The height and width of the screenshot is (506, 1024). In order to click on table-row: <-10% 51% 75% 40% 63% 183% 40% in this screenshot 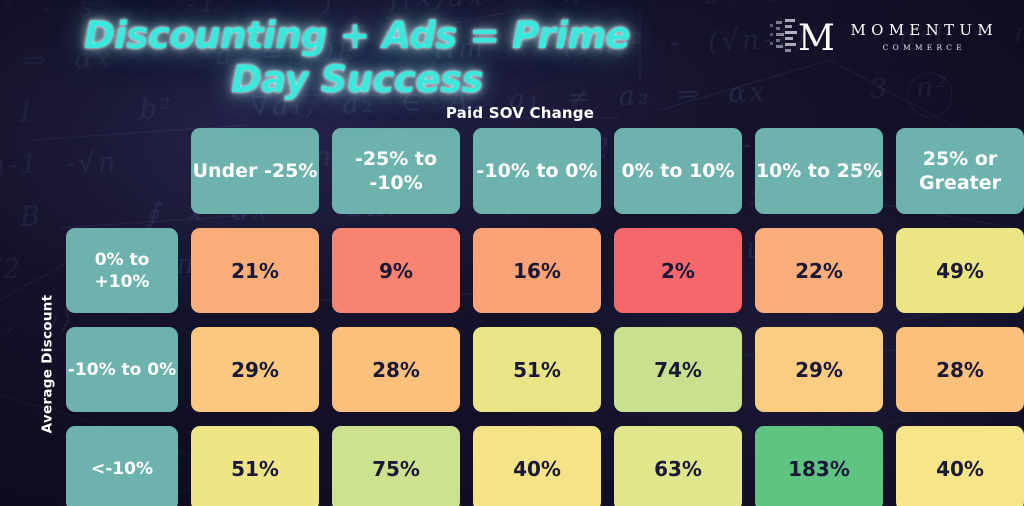, I will do `click(545, 466)`.